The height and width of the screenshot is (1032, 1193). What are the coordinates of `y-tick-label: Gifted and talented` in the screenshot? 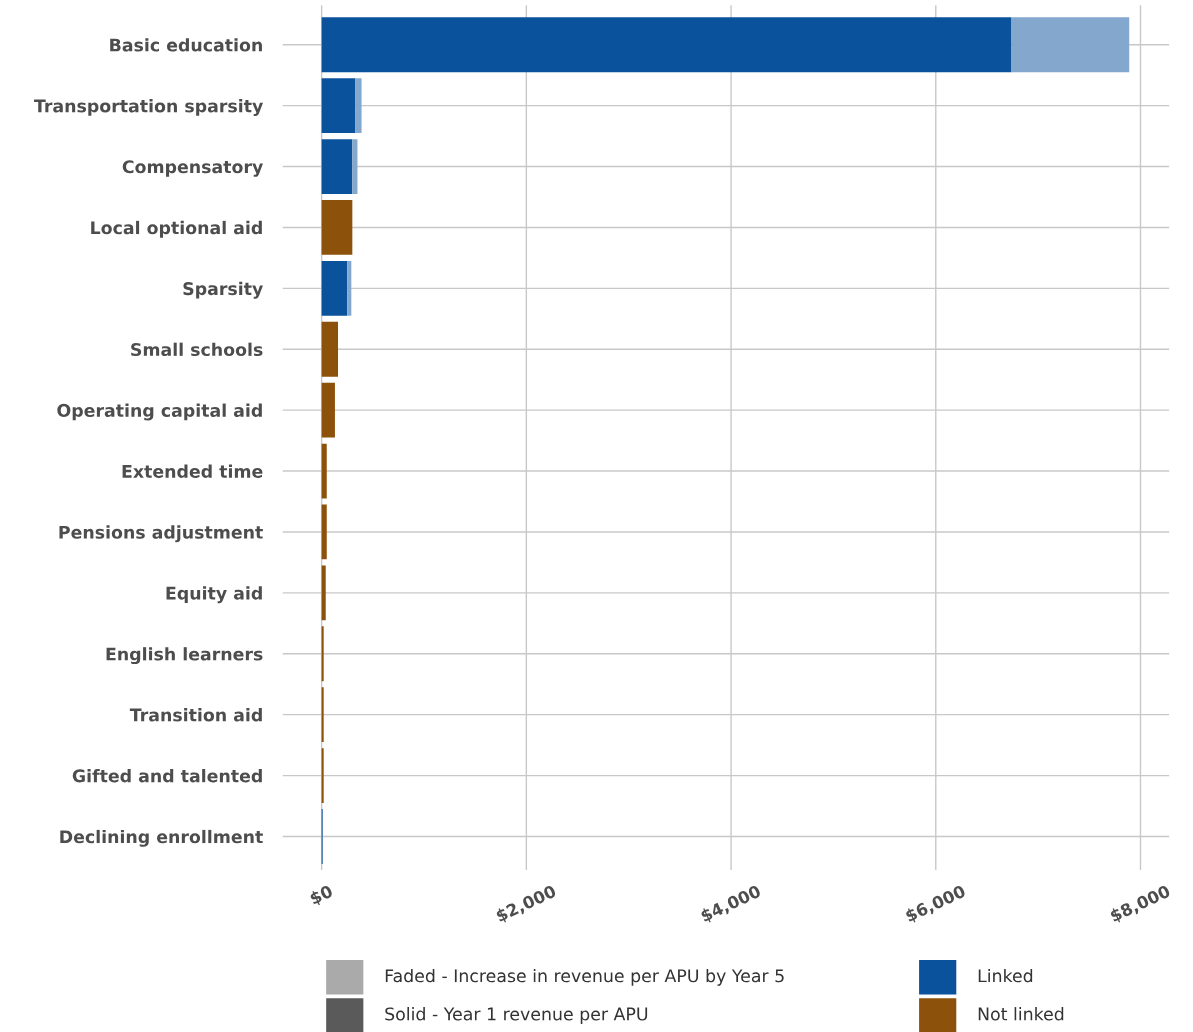 It's located at (167, 775).